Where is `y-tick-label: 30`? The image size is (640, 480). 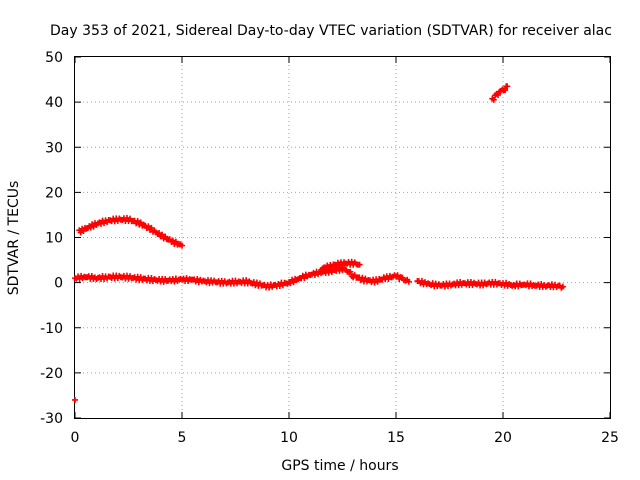
y-tick-label: 30 is located at coordinates (54, 148).